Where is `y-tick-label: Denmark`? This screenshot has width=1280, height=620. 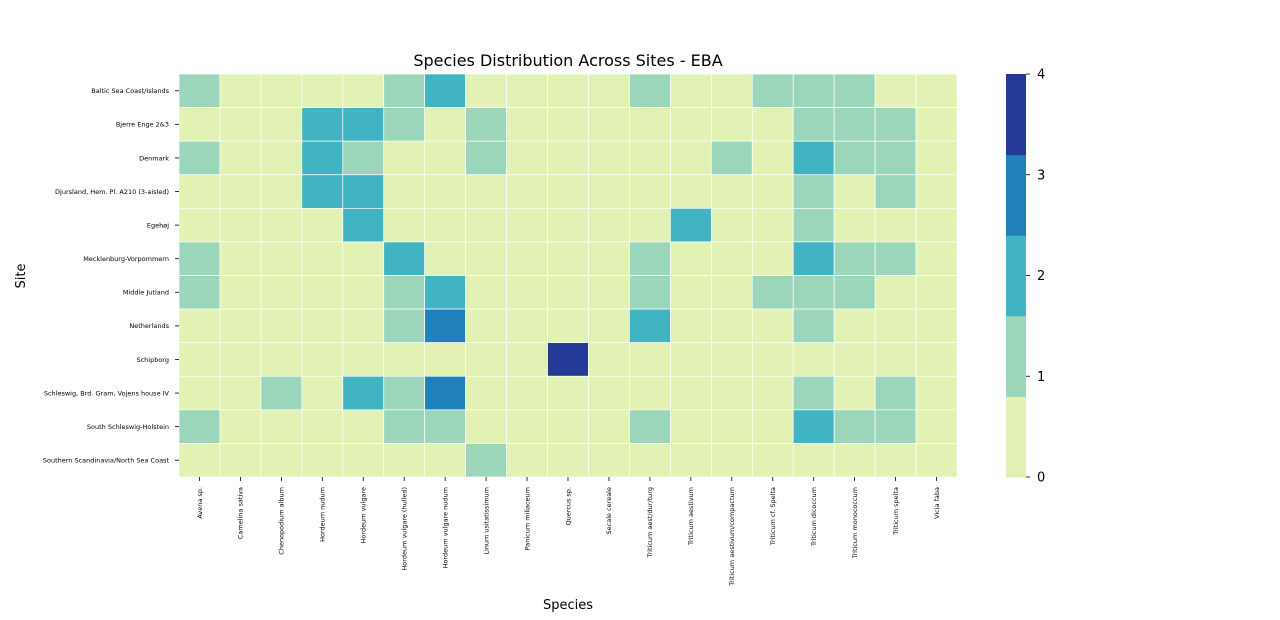
y-tick-label: Denmark is located at coordinates (154, 158).